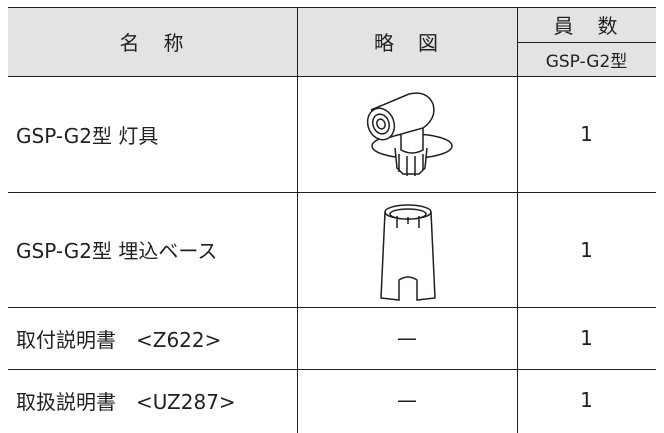 Image resolution: width=664 pixels, height=433 pixels. I want to click on row-name: GSP-G2型 灯具, so click(87, 135).